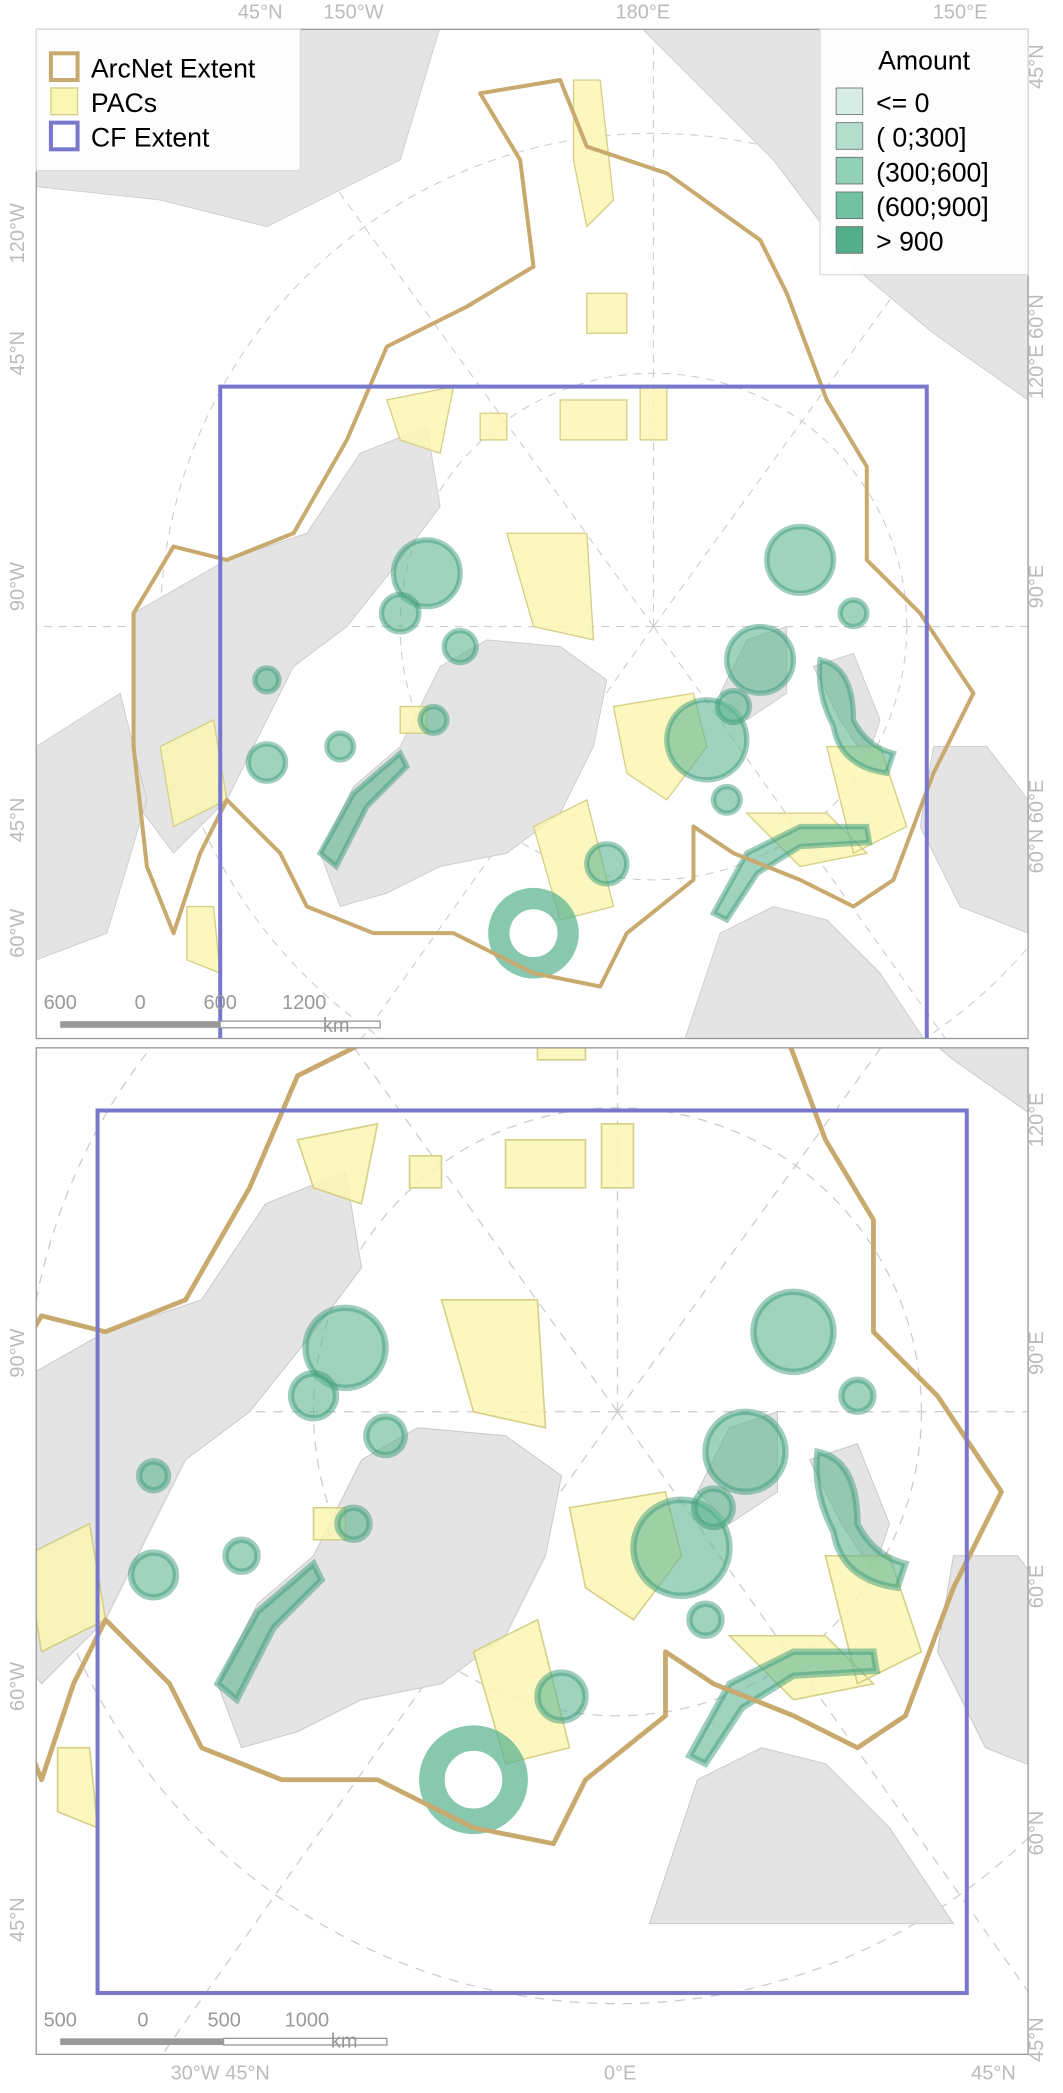 Image resolution: width=1063 pixels, height=2093 pixels. I want to click on graticule-label: 60°E, so click(1037, 1587).